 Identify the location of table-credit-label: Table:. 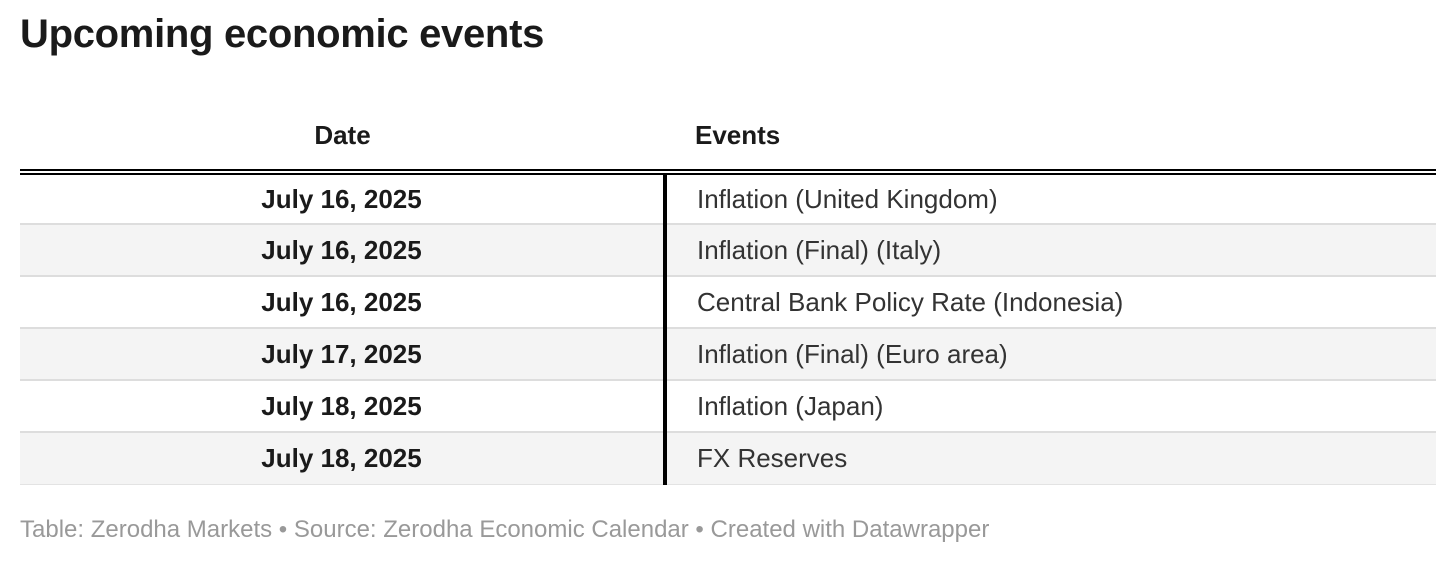
(55, 529).